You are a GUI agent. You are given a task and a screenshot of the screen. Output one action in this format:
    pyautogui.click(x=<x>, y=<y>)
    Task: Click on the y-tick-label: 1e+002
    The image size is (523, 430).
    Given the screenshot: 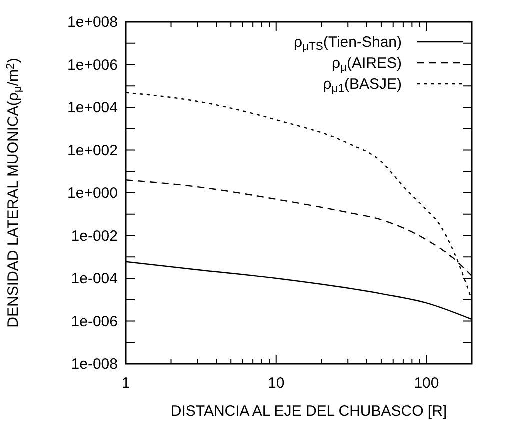 What is the action you would take?
    pyautogui.click(x=93, y=151)
    